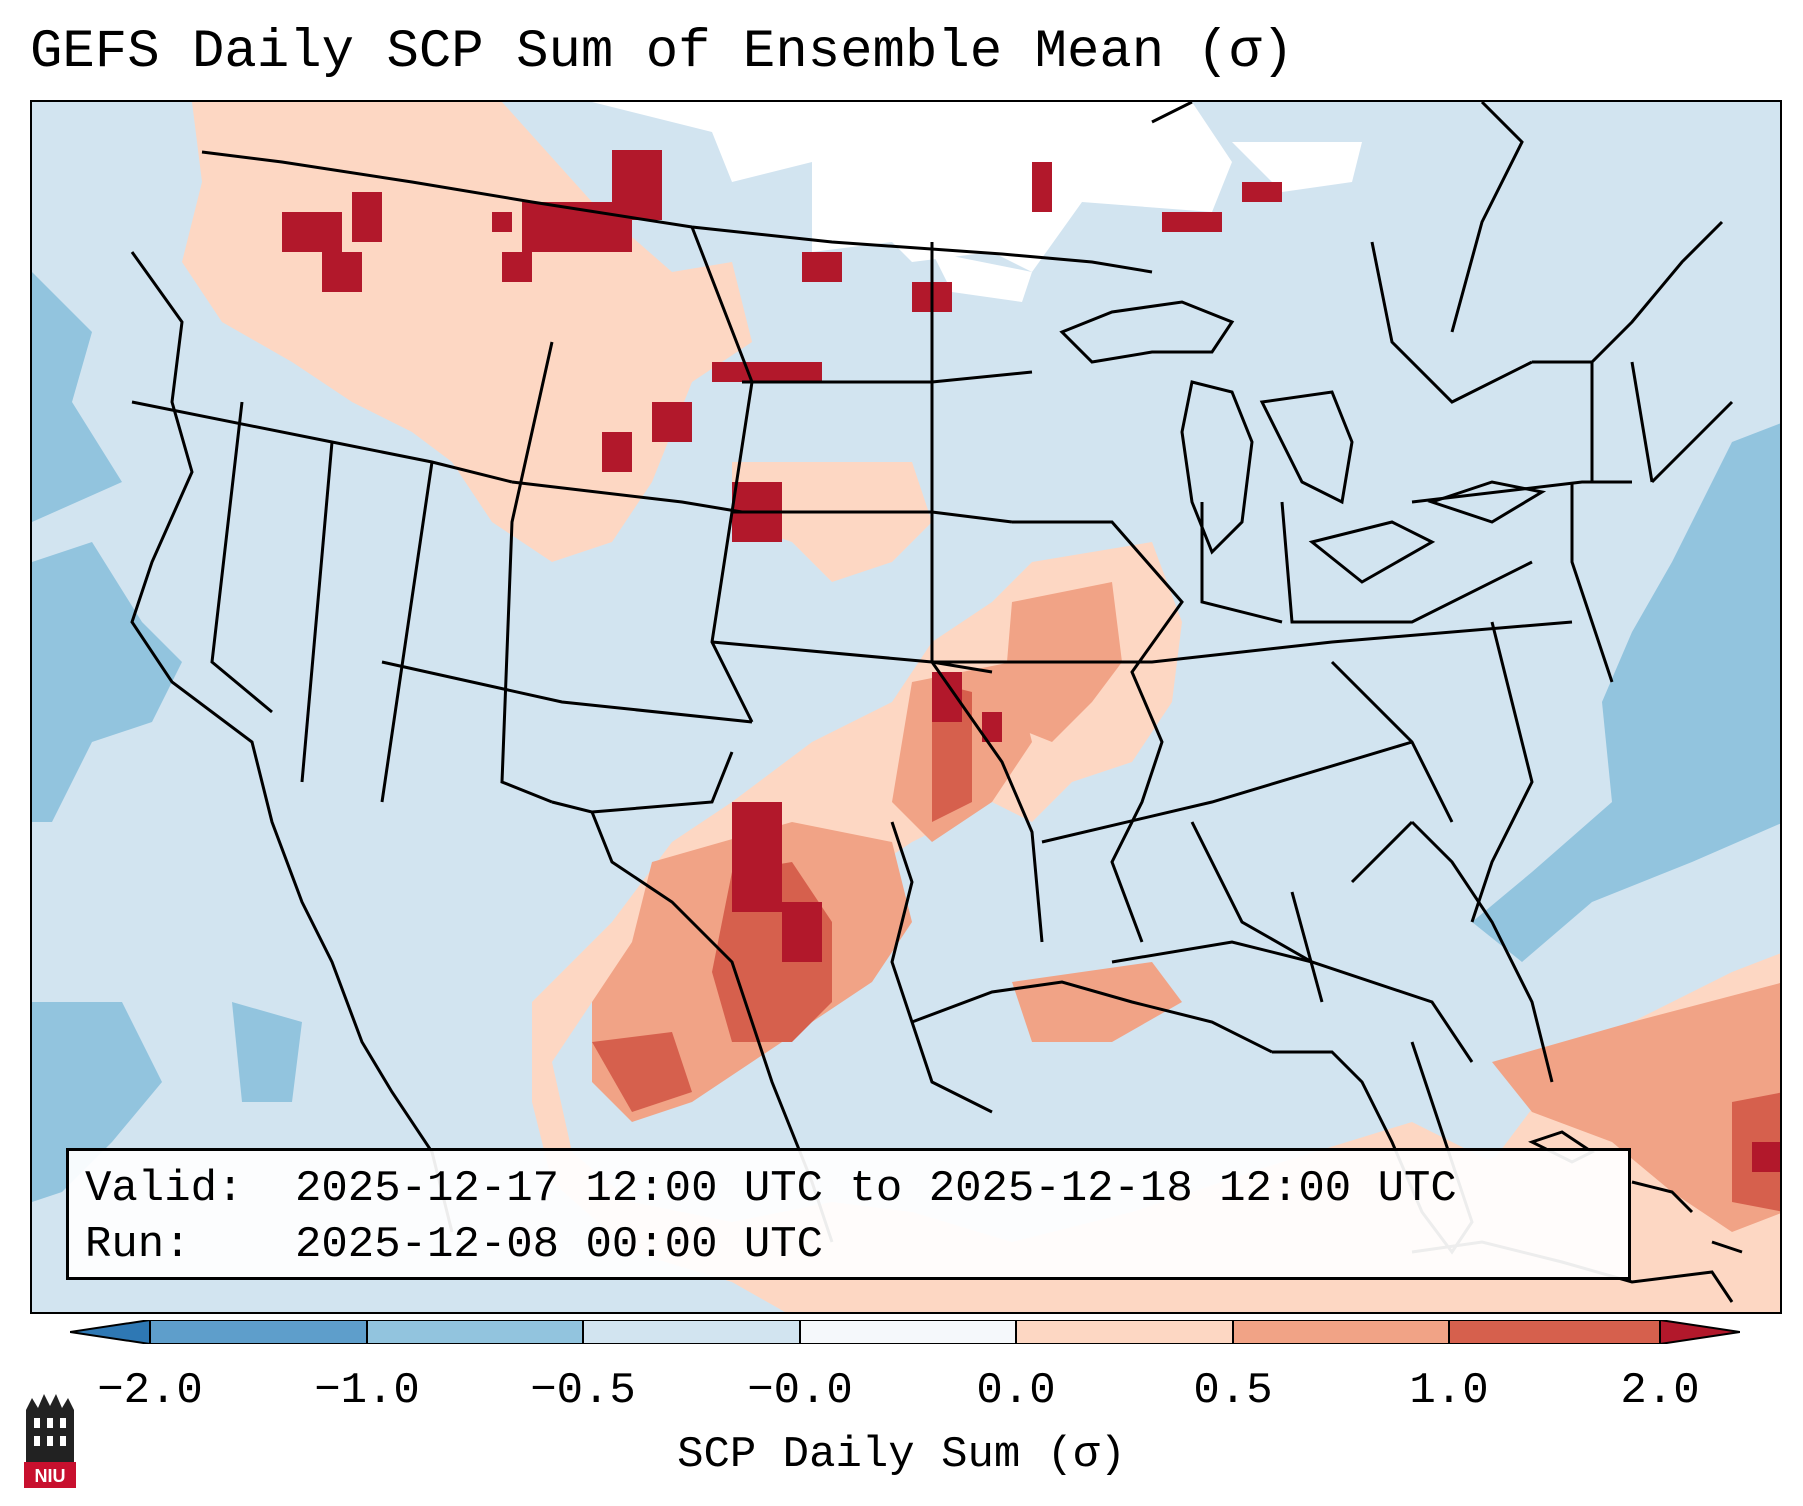  Describe the element at coordinates (1700, 1332) in the screenshot. I see `colorbar-extend-high` at that location.